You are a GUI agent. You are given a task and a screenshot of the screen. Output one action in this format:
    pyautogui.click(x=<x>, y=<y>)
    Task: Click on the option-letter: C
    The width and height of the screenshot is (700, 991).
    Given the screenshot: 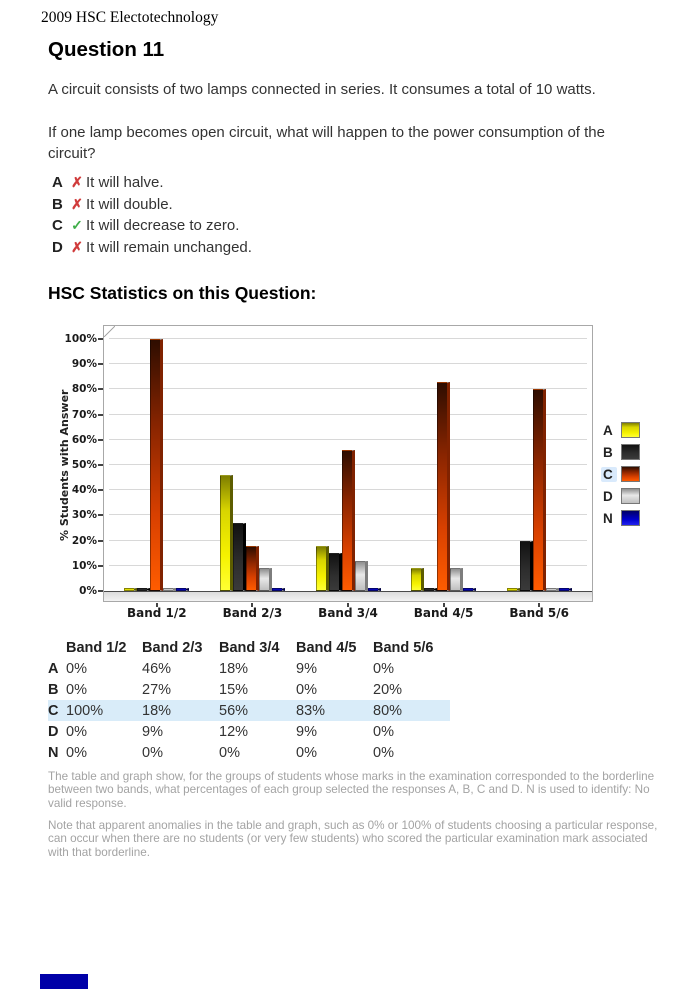 What is the action you would take?
    pyautogui.click(x=57, y=226)
    